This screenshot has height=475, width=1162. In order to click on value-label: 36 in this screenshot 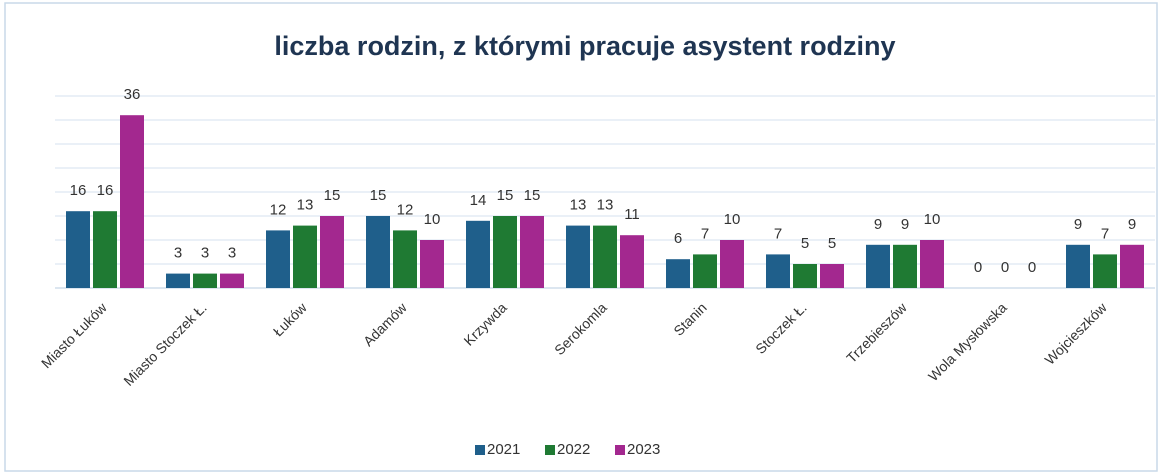, I will do `click(132, 94)`.